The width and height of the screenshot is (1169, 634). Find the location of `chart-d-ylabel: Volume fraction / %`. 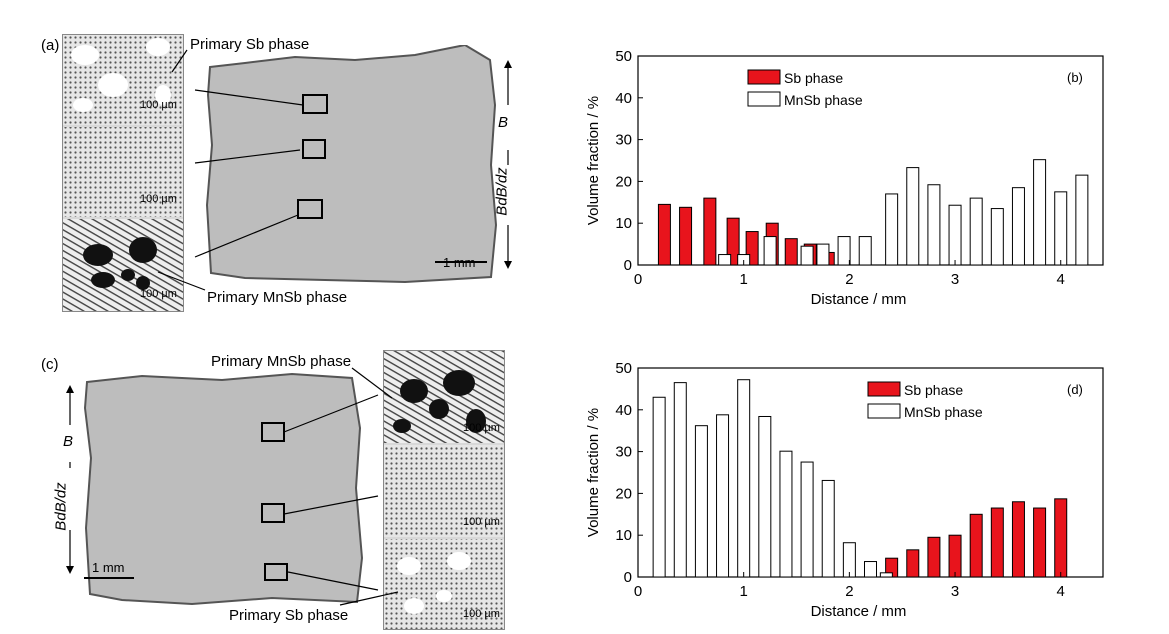

chart-d-ylabel: Volume fraction / % is located at coordinates (593, 472).